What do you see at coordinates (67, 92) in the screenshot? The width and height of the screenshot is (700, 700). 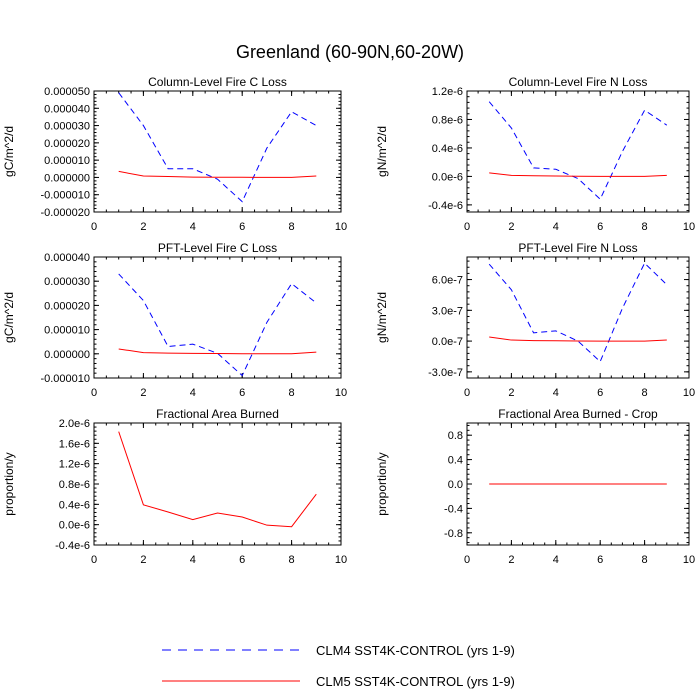 I see `y-tick-label: 0.000050` at bounding box center [67, 92].